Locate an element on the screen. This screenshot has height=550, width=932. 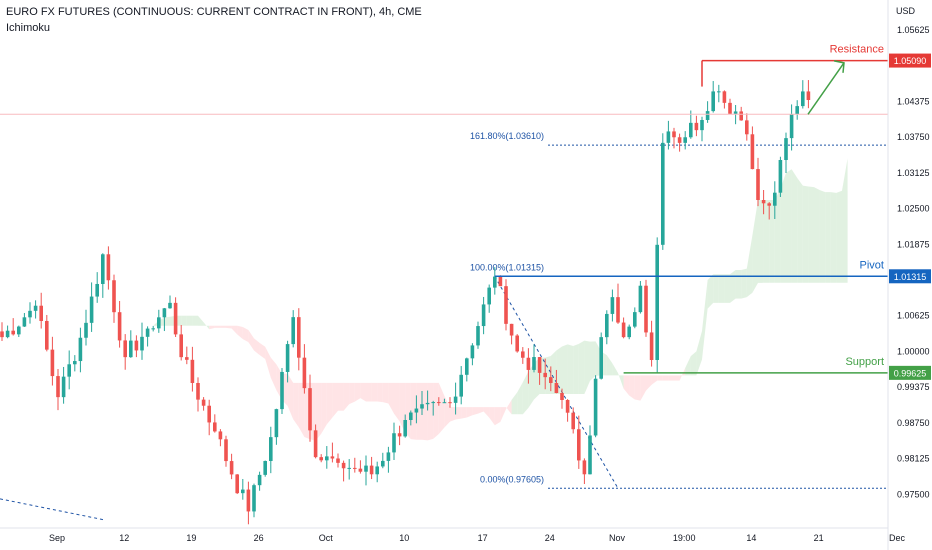
price-tick-label: 1.03125 is located at coordinates (913, 173).